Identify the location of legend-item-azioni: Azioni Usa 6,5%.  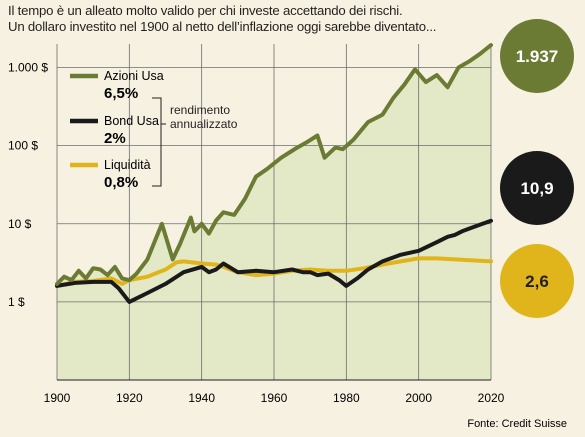
(117, 85).